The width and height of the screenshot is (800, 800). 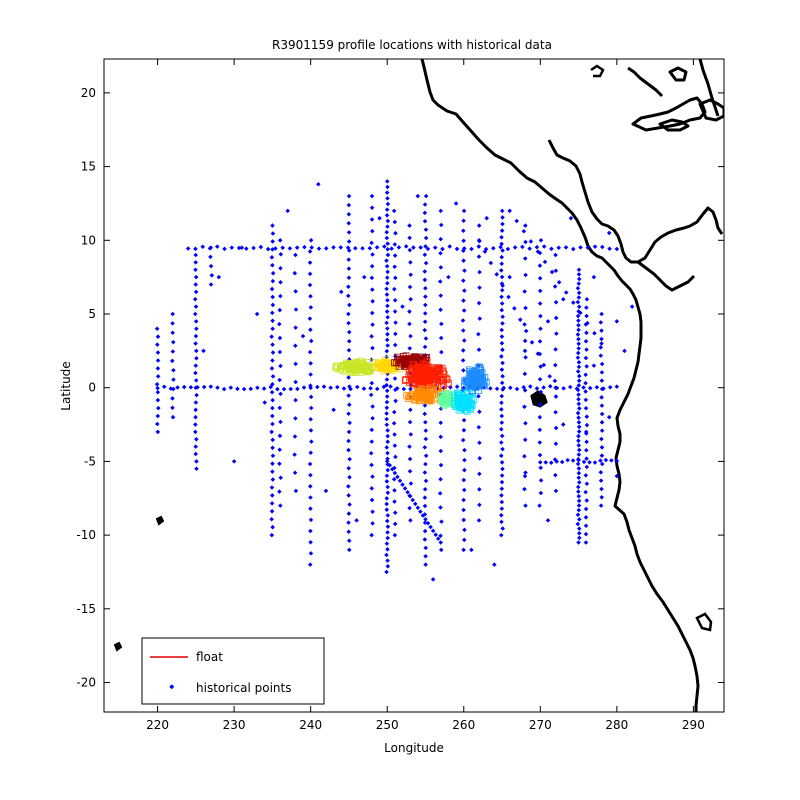 I want to click on x-tick-label: 250, so click(x=387, y=725).